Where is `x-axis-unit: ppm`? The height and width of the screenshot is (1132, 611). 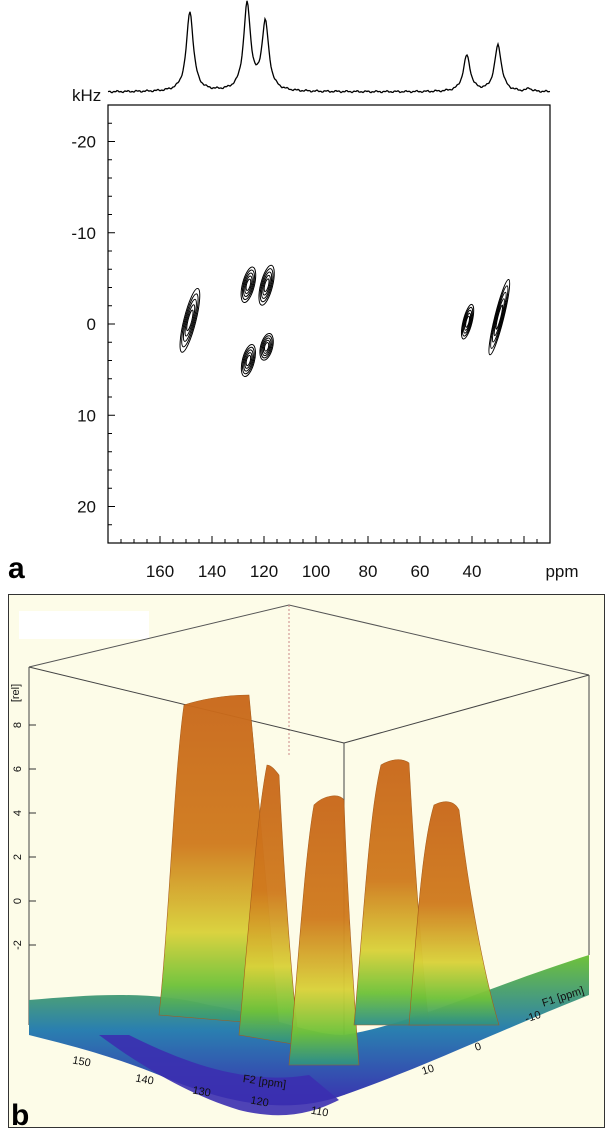 x-axis-unit: ppm is located at coordinates (561, 571).